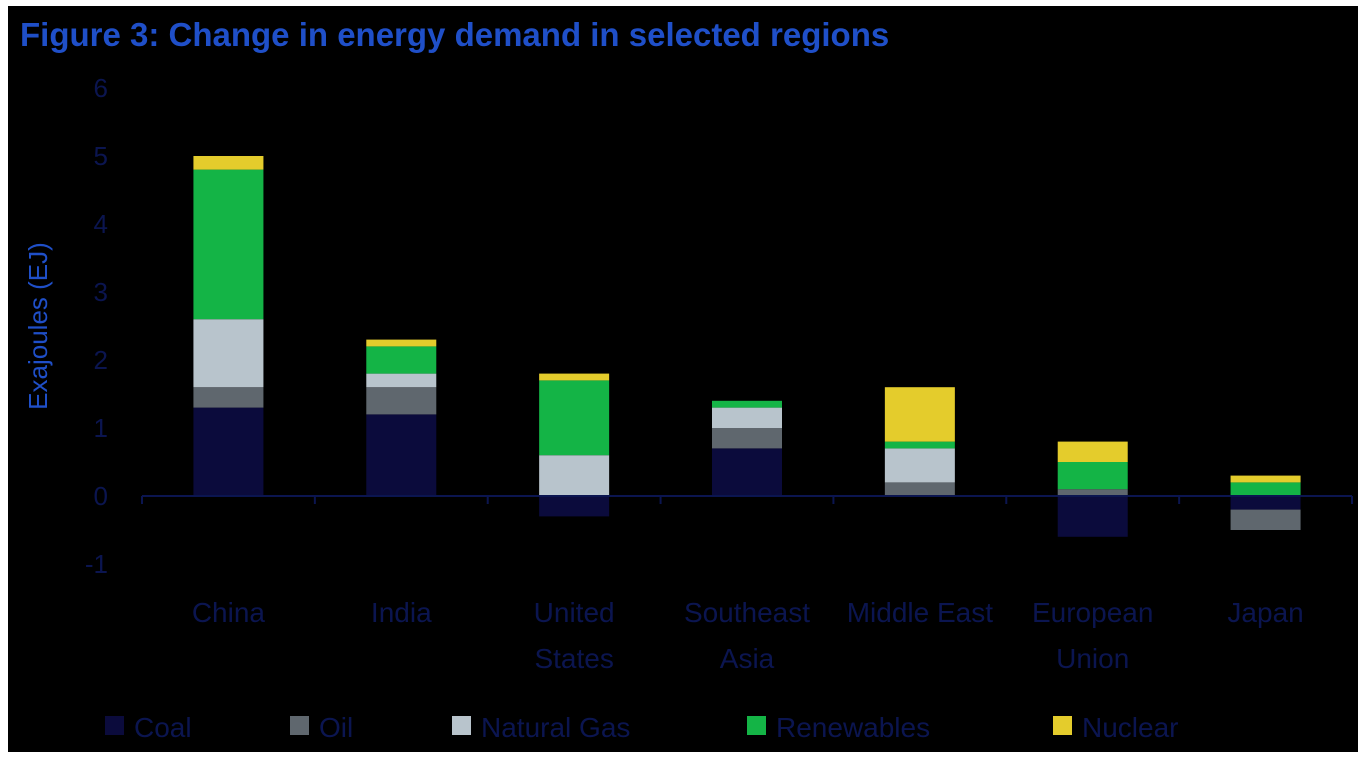 The width and height of the screenshot is (1365, 758). Describe the element at coordinates (163, 727) in the screenshot. I see `legend-label: Coal` at that location.